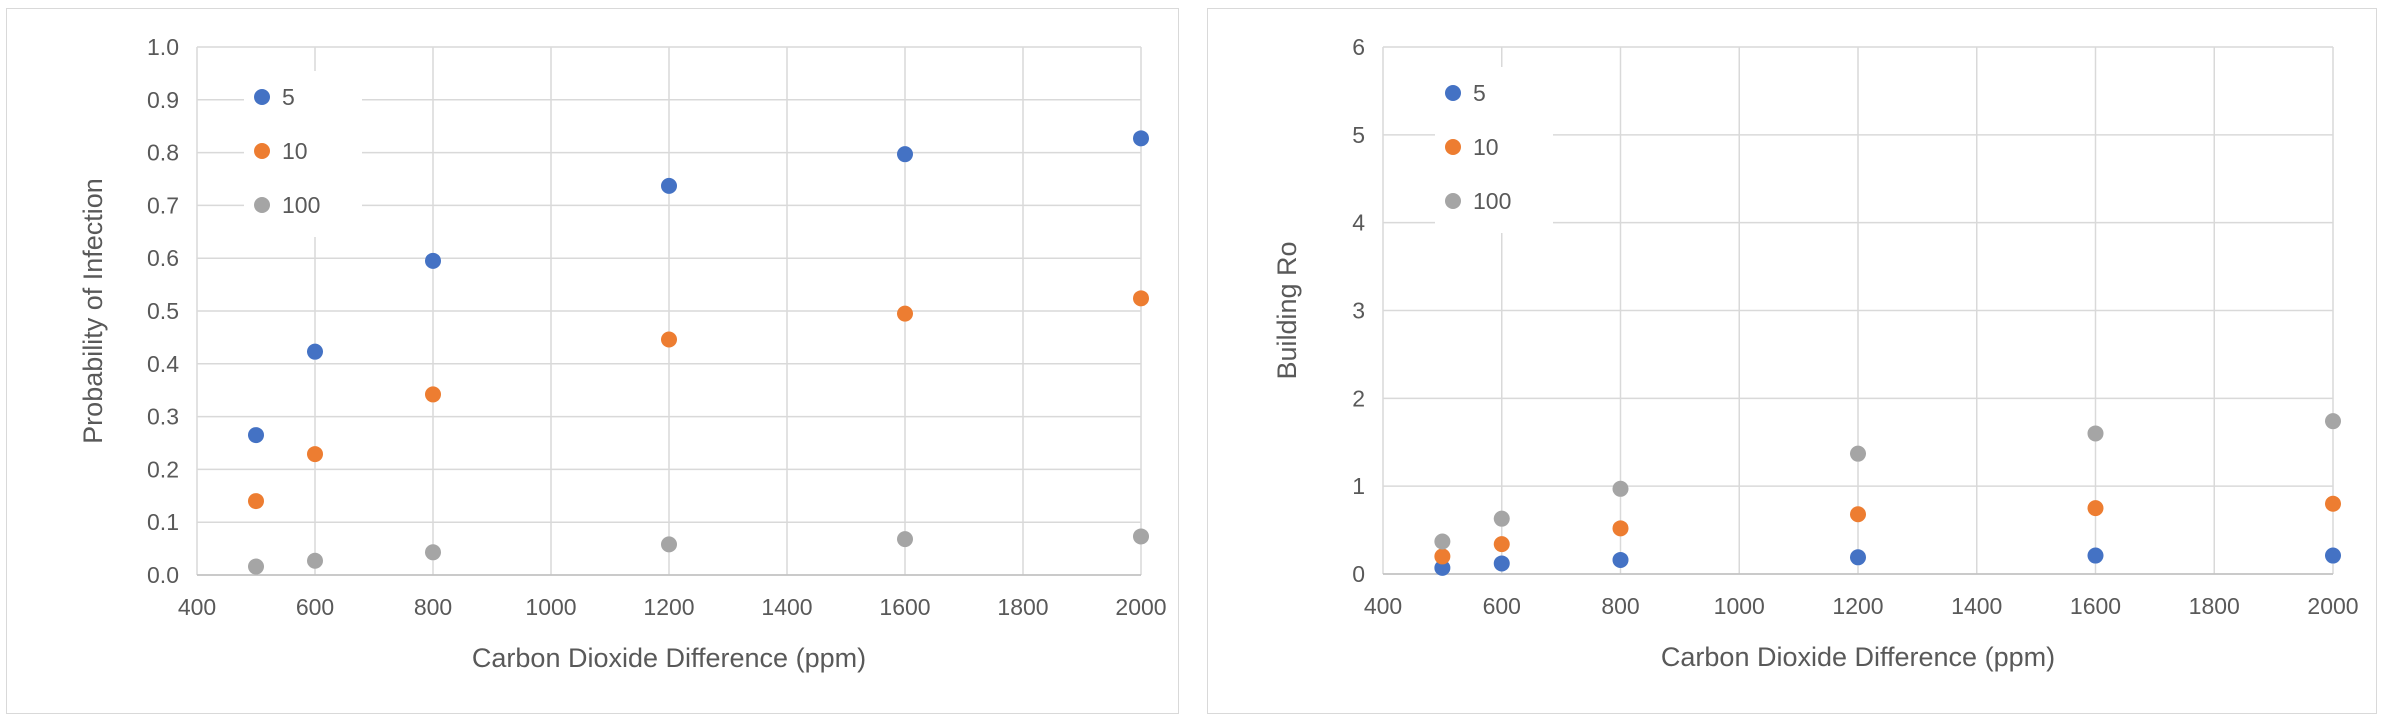 This screenshot has height=722, width=2383. Describe the element at coordinates (163, 575) in the screenshot. I see `y-tick-label: 0.0` at that location.